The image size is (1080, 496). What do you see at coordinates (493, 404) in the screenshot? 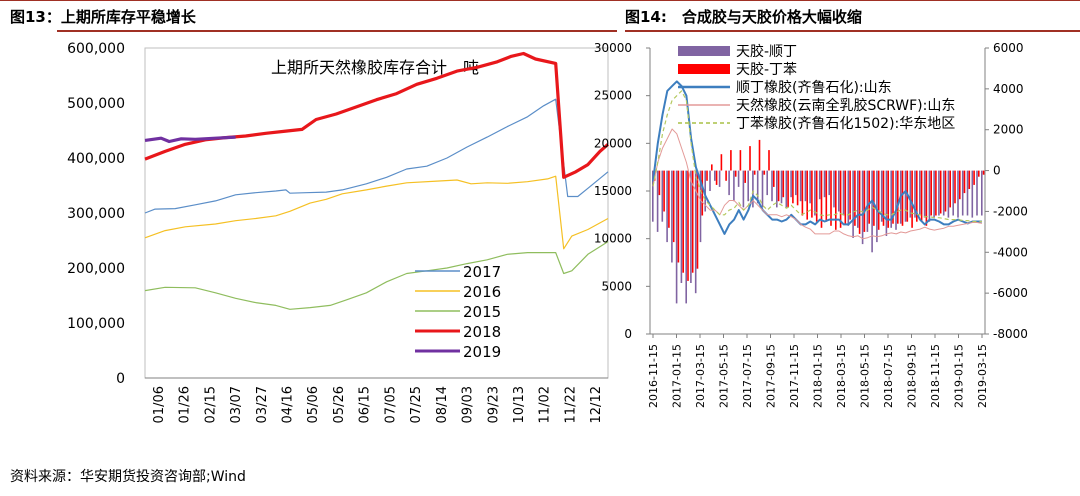
I see `x-tick-label: 09/23` at bounding box center [493, 404].